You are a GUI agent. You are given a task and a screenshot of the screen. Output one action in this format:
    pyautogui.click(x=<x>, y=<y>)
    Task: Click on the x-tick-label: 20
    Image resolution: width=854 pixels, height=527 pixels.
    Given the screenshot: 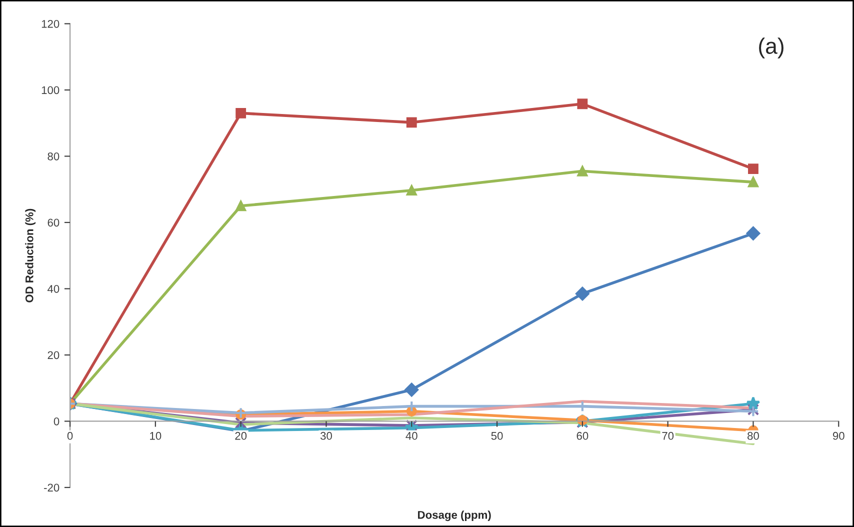 What is the action you would take?
    pyautogui.click(x=241, y=436)
    